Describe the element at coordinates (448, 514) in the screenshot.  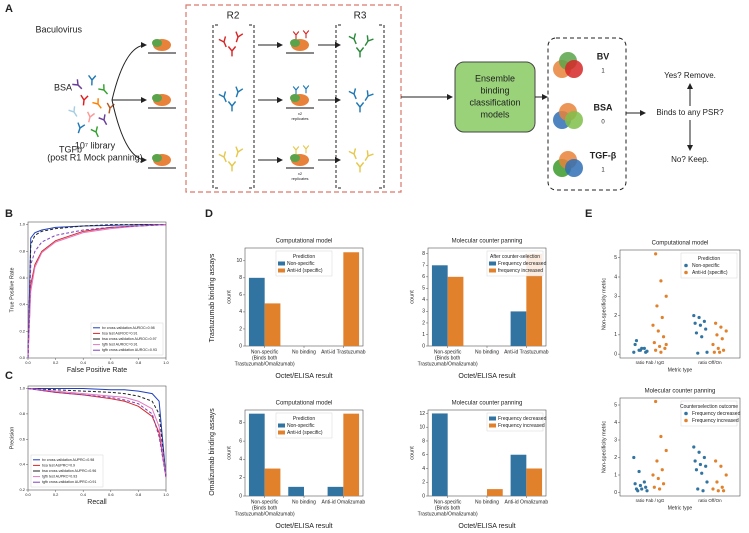
I see `x-tick-label: Trastuzumab/Omalizumab)` at that location.